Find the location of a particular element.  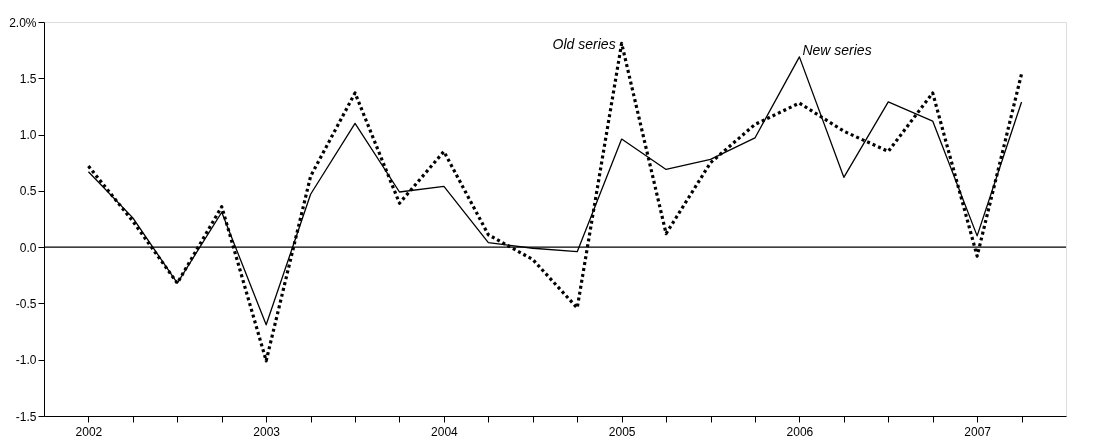

y-tick-label: 0.5 is located at coordinates (28, 191).